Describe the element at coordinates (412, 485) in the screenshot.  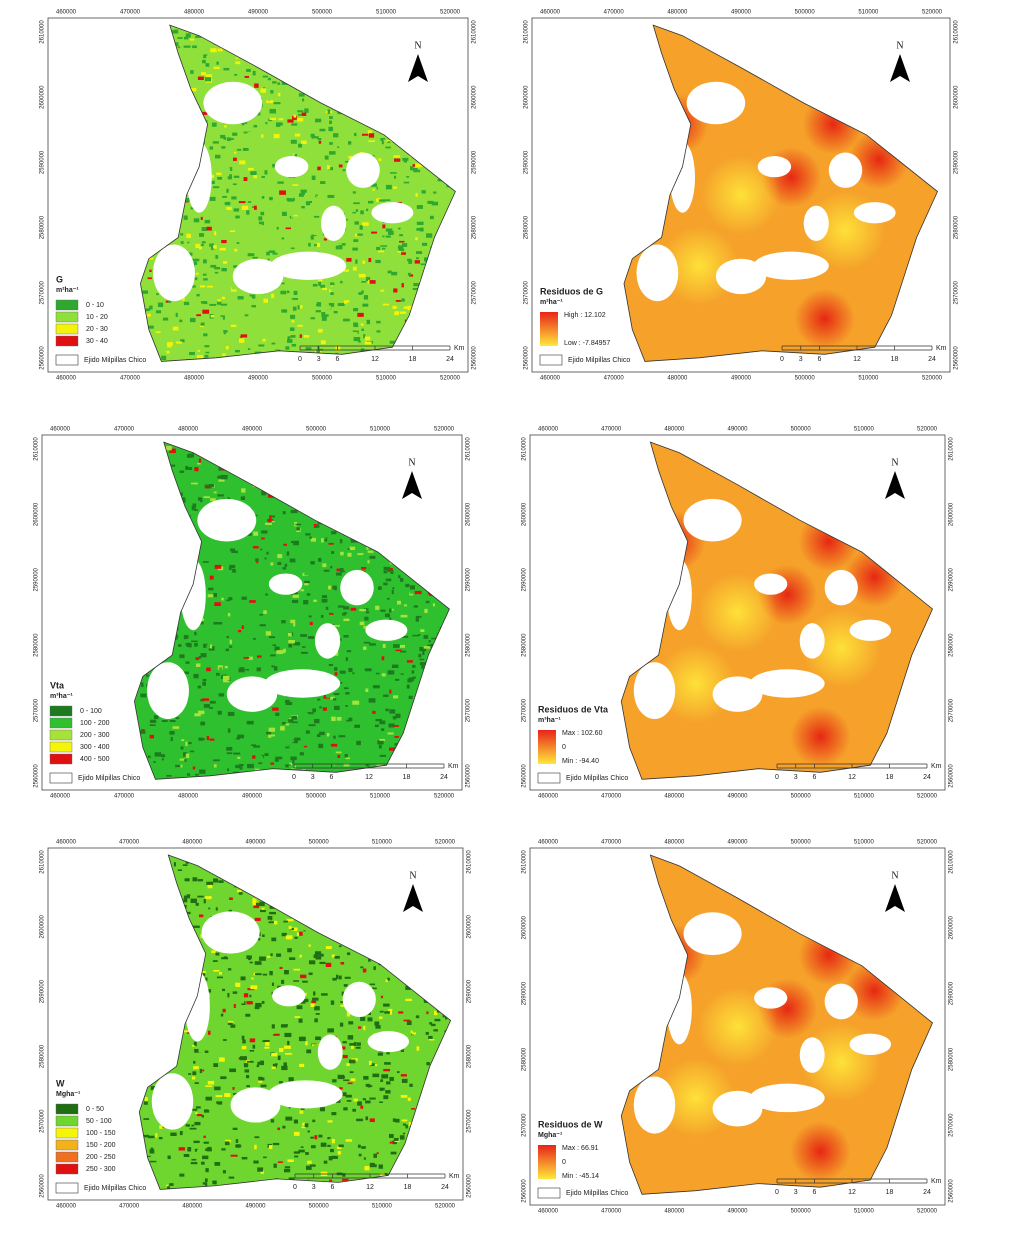
I see `north-arrow` at that location.